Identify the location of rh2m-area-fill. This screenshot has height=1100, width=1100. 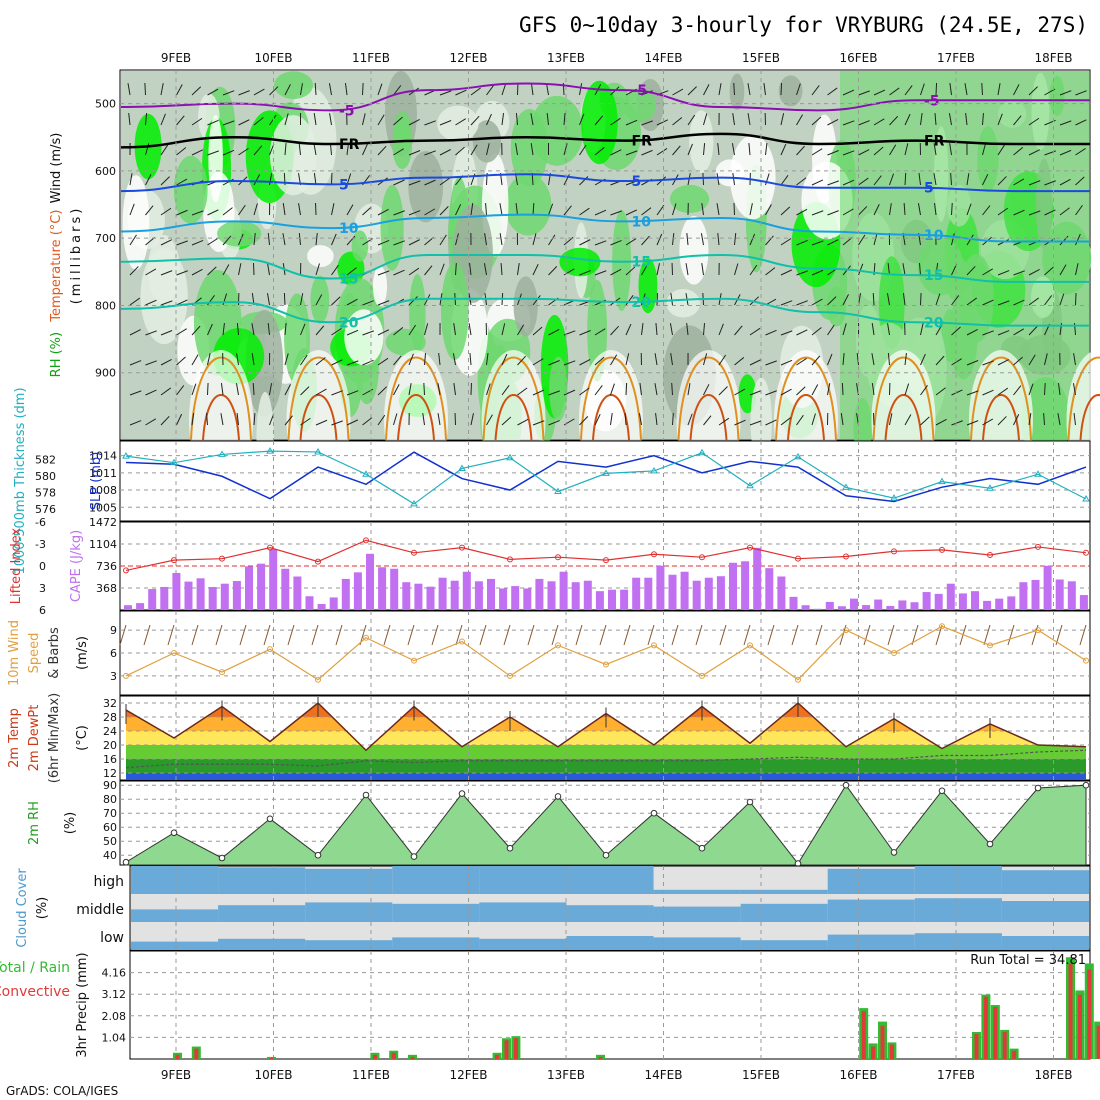
(606, 825).